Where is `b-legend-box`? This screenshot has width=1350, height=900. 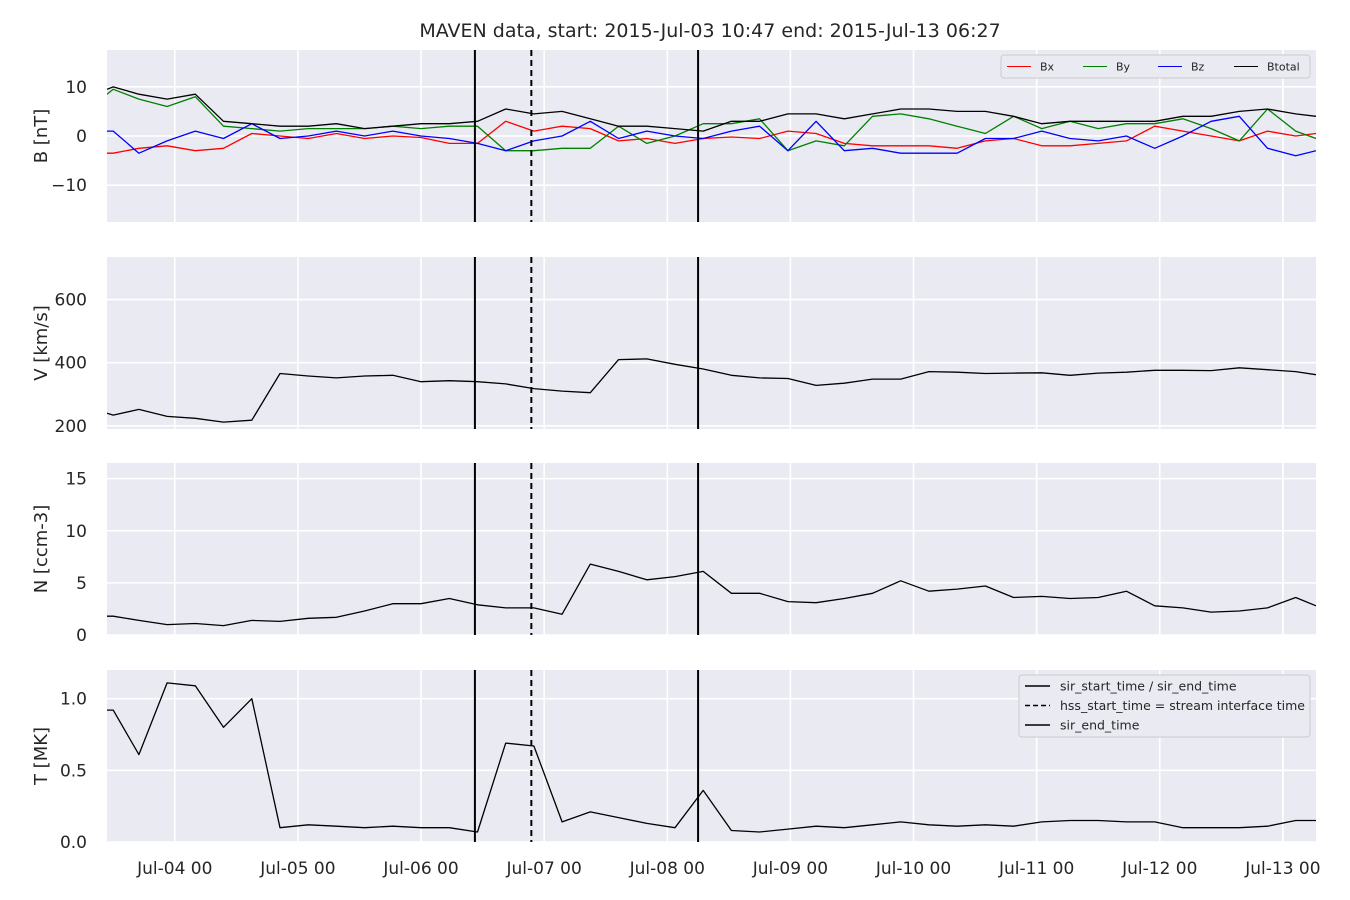 b-legend-box is located at coordinates (1155, 66).